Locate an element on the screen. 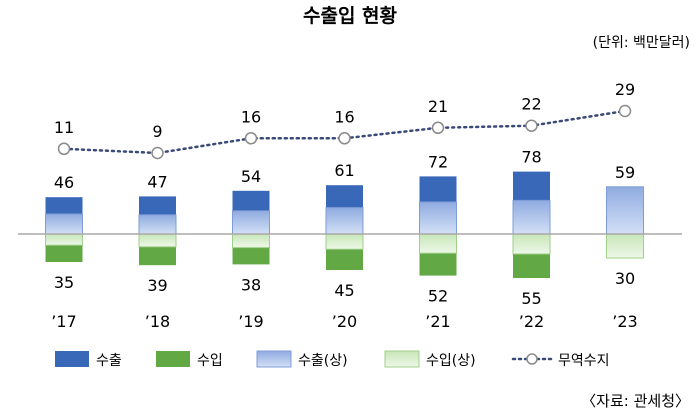  legend-label-import: 수입 is located at coordinates (210, 361).